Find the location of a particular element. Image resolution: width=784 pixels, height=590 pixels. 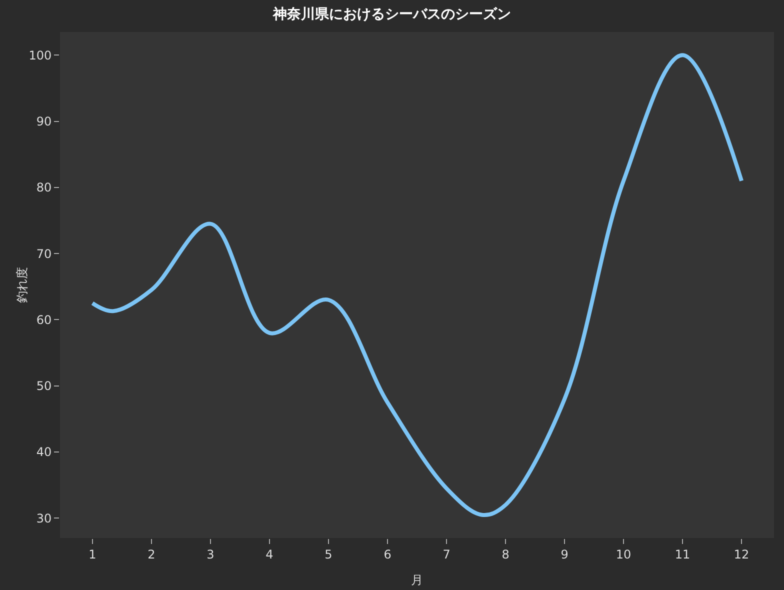

x-tick-label: 3 is located at coordinates (210, 554).